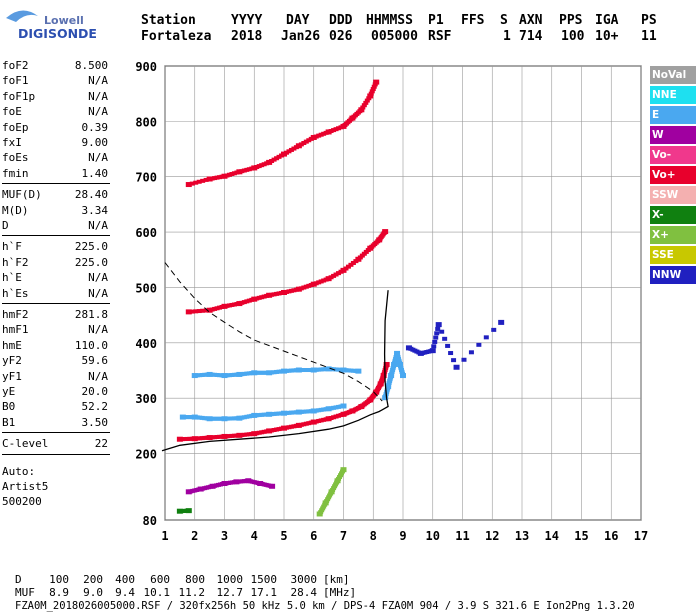 This screenshot has width=700, height=616. Describe the element at coordinates (15, 262) in the screenshot. I see `param-name: h`F2` at that location.